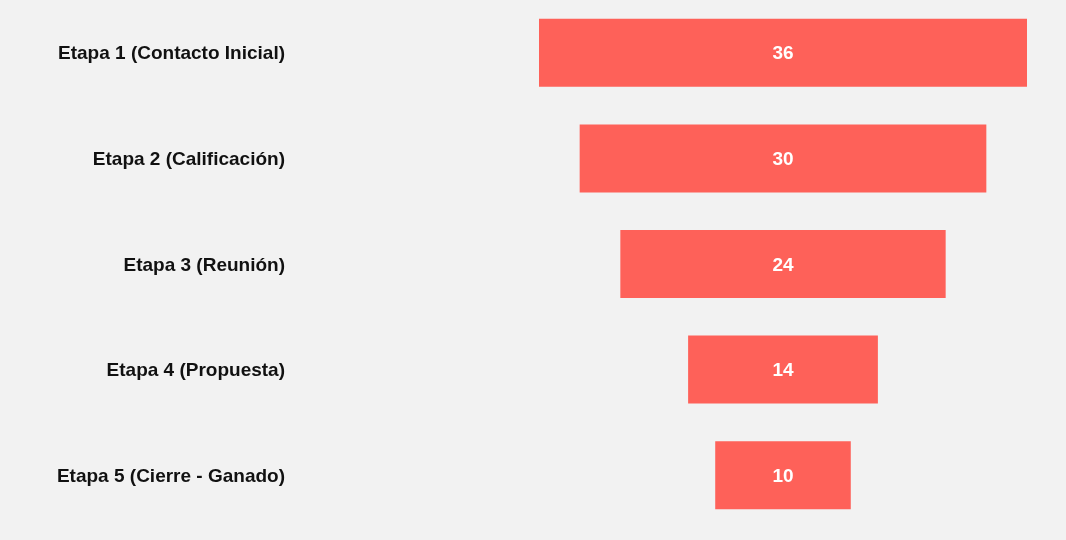 The height and width of the screenshot is (540, 1066). What do you see at coordinates (204, 264) in the screenshot?
I see `category-label: Etapa 3 (Reunión)` at bounding box center [204, 264].